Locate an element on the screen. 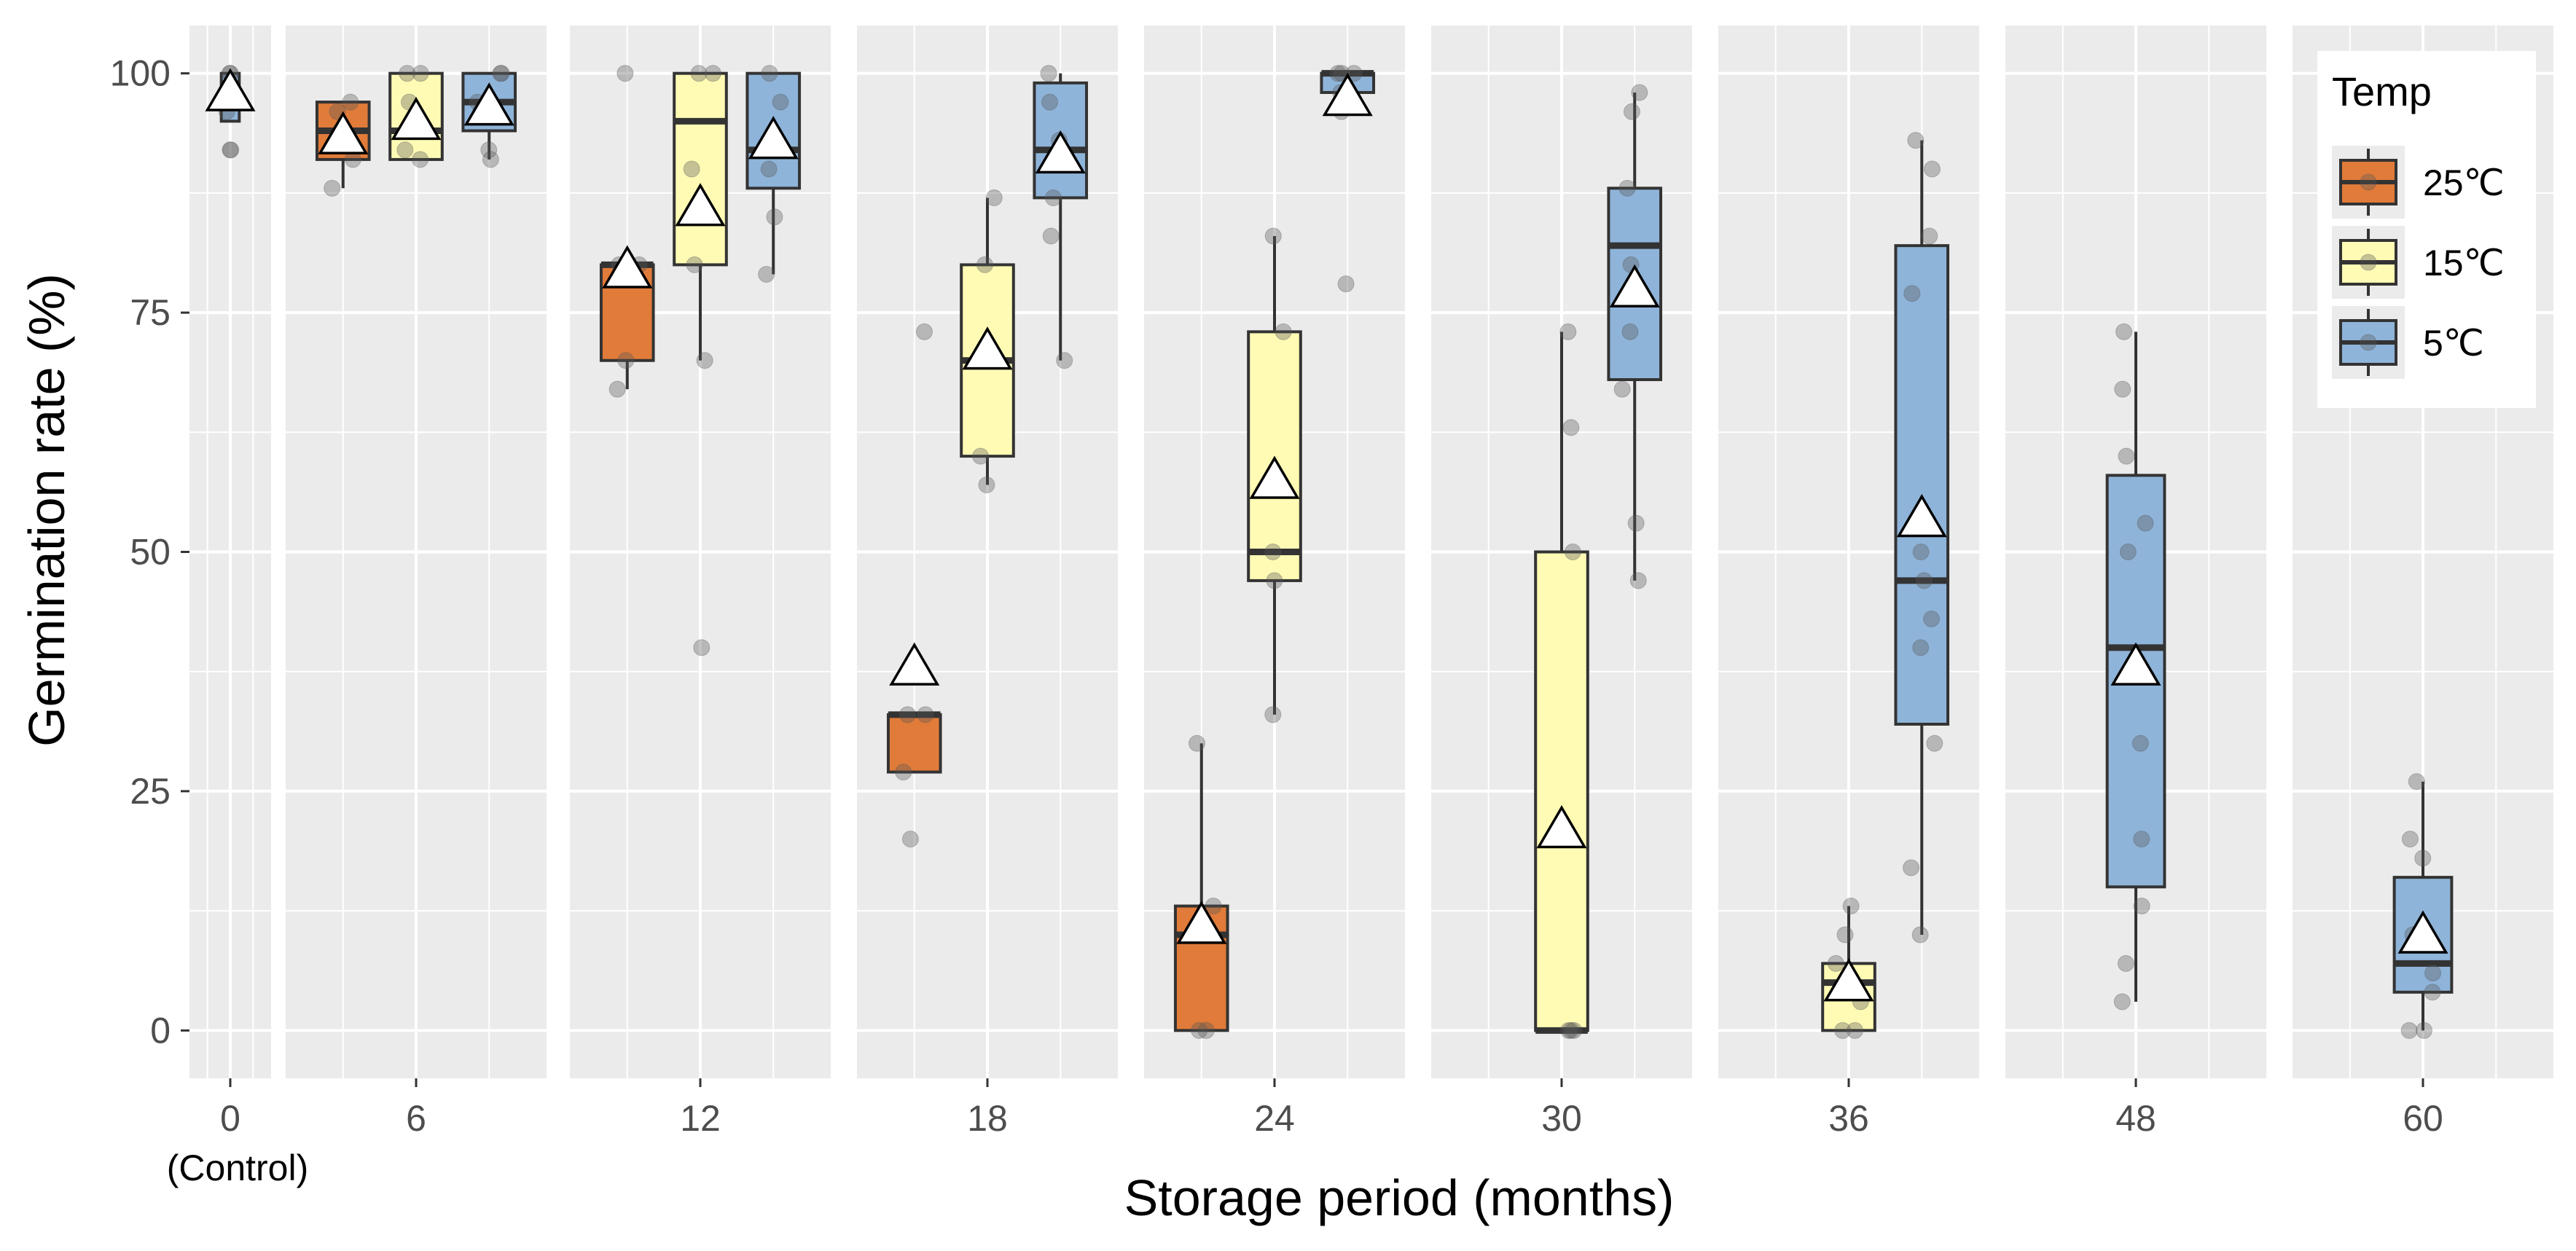  legend-title: Temp is located at coordinates (2382, 91).